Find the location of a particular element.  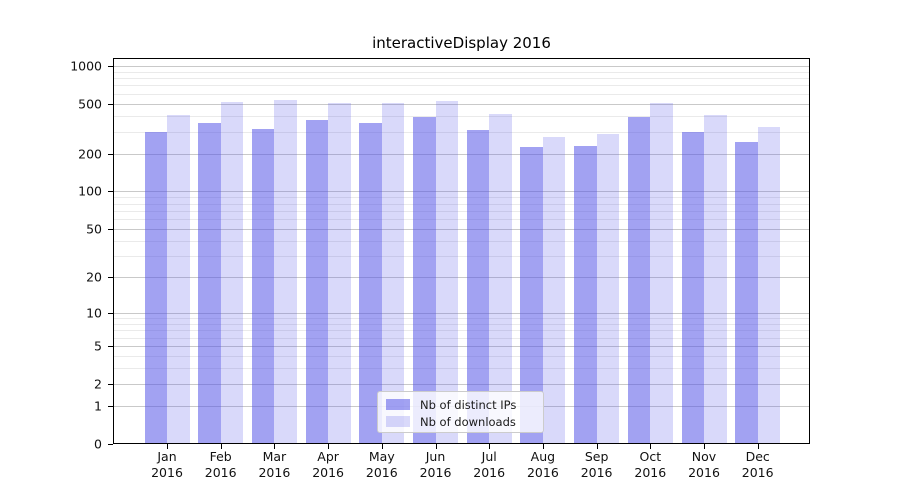

y-tick-label-10: 10 is located at coordinates (94, 313).